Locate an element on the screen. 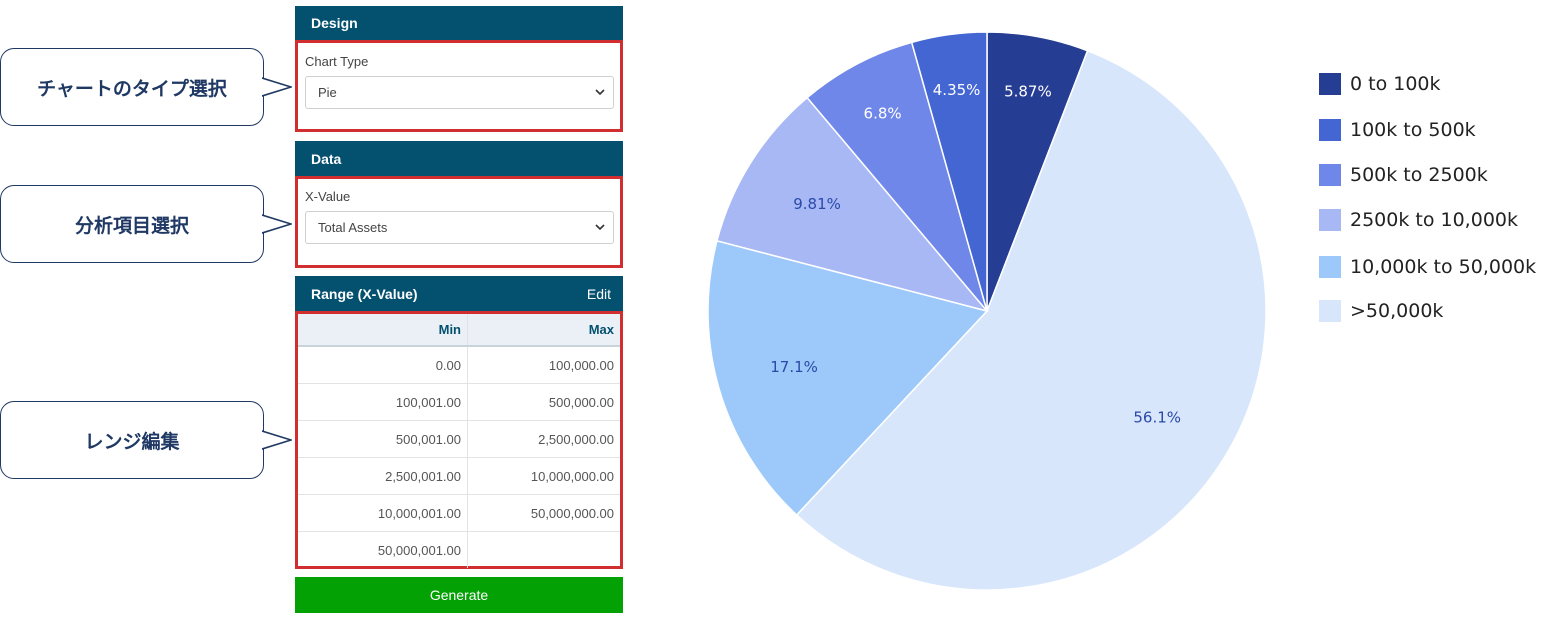  legend-item: 10,000k to 50,000k is located at coordinates (1427, 267).